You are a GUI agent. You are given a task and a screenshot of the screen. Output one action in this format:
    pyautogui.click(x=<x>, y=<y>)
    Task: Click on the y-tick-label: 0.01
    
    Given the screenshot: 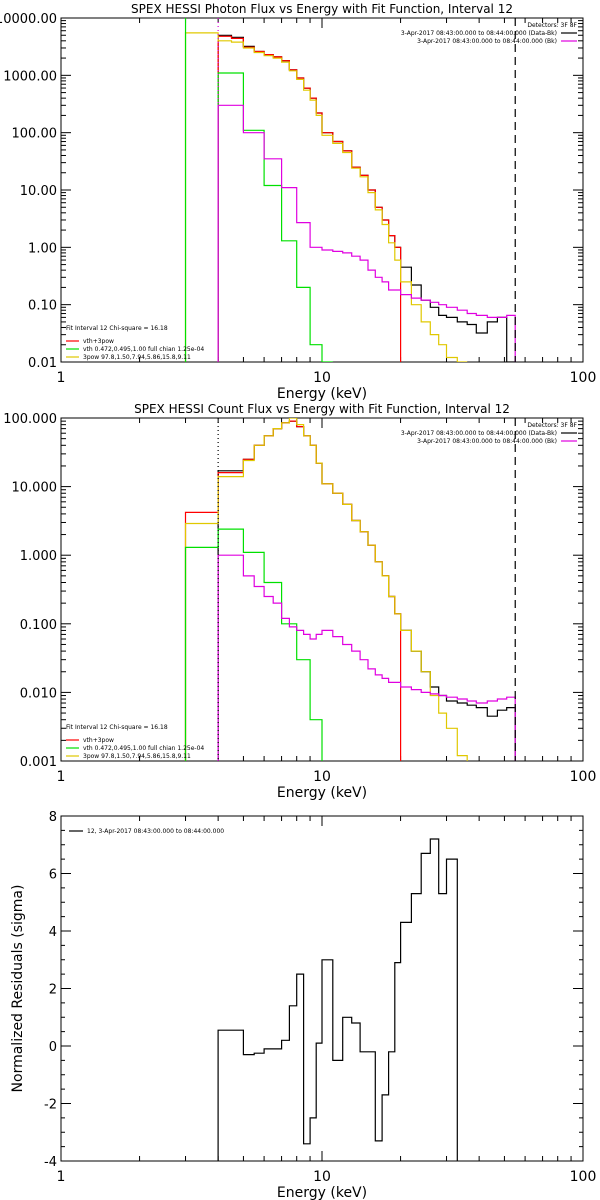 What is the action you would take?
    pyautogui.click(x=42, y=363)
    